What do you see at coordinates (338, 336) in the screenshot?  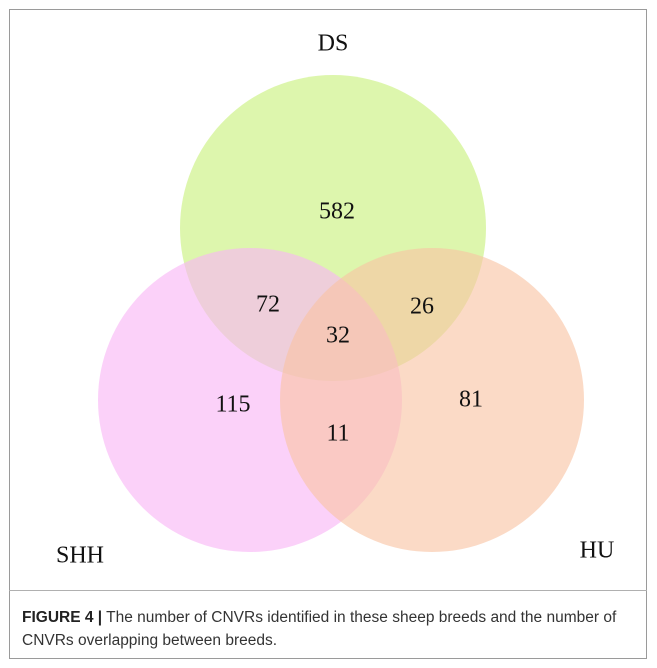 I see `region-count: 32` at bounding box center [338, 336].